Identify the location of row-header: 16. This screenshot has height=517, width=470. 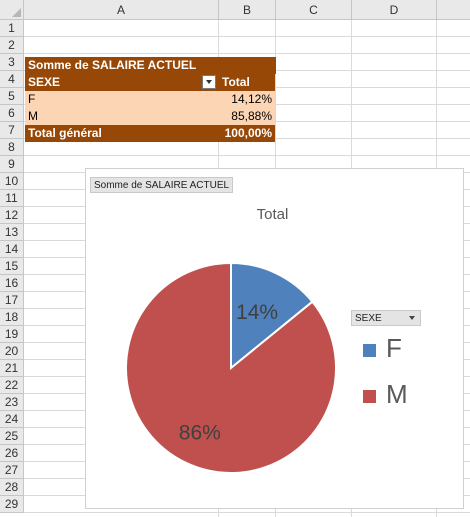
(12, 283).